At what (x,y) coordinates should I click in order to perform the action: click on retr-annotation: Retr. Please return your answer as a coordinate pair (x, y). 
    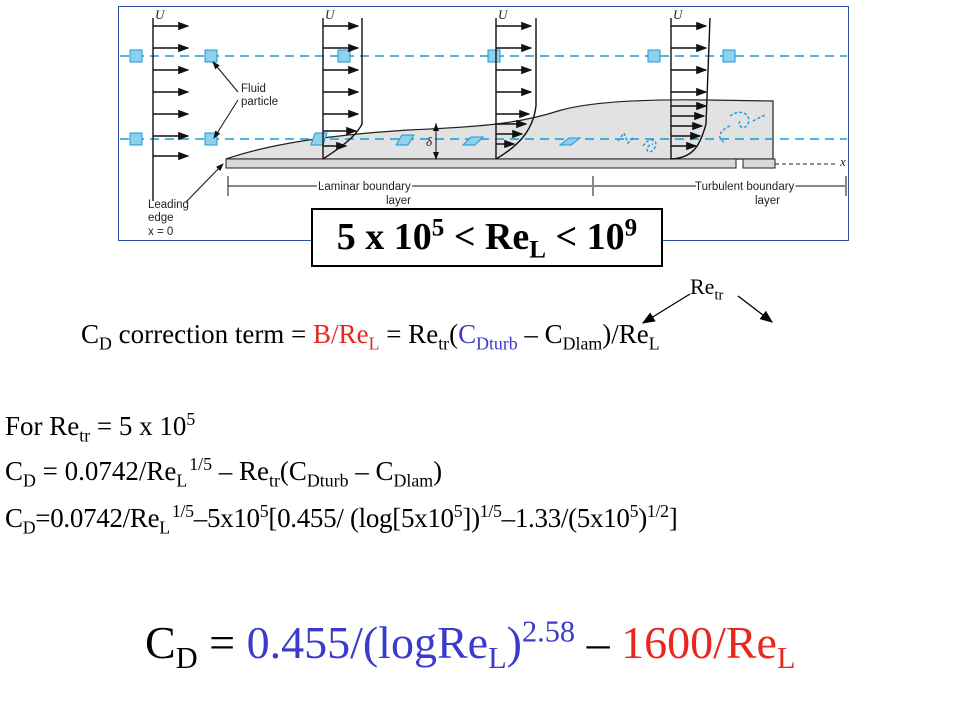
    Looking at the image, I should click on (707, 289).